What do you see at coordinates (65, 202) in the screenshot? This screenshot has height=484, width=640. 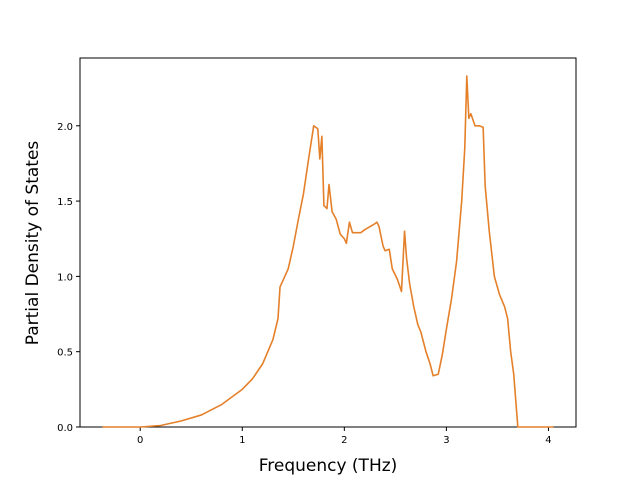 I see `y-tick-label: 1.5` at bounding box center [65, 202].